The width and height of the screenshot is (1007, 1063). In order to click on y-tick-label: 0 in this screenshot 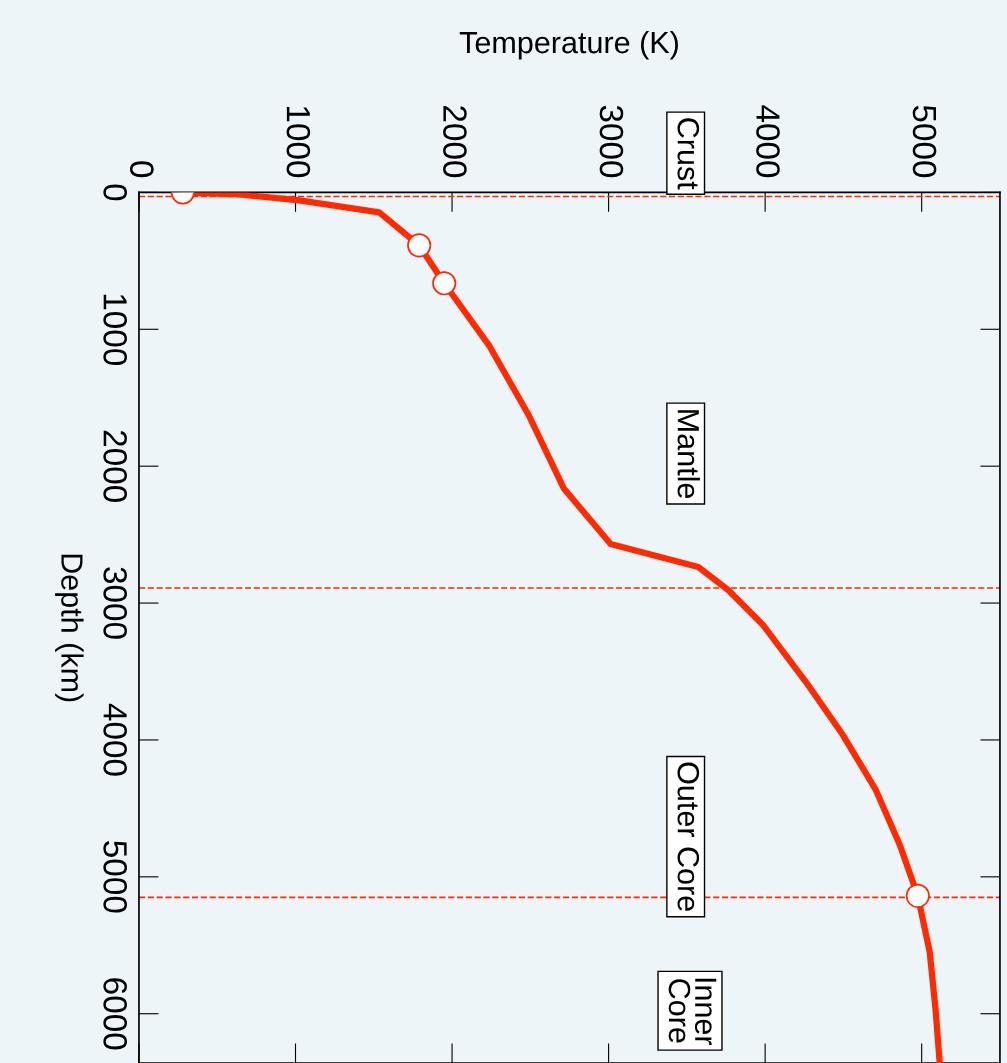, I will do `click(115, 192)`.